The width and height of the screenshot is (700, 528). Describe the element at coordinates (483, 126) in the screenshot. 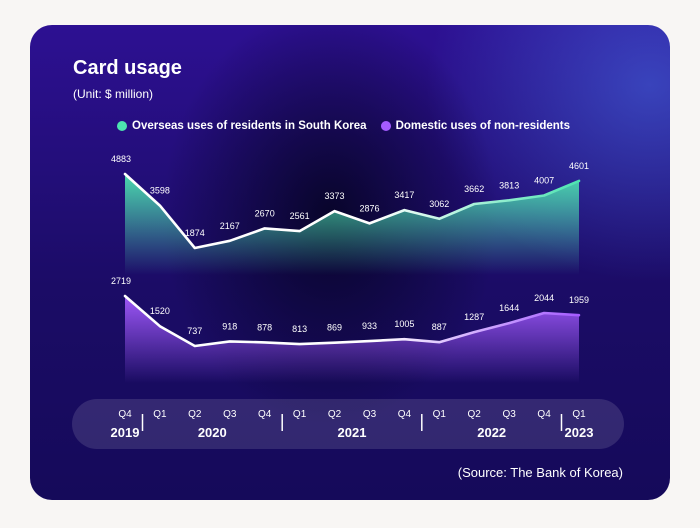

I see `legend-label-domestic: Domestic uses of non-residents` at that location.